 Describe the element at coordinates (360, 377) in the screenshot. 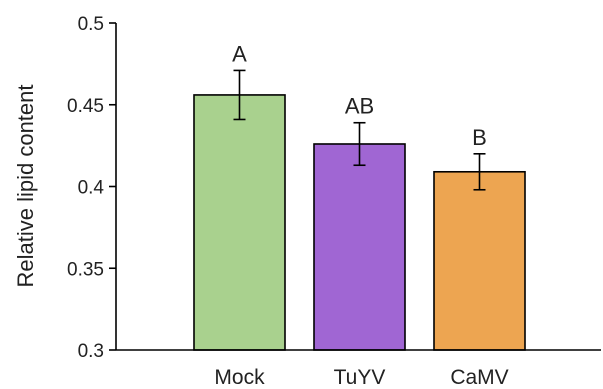

I see `x-category-label-tuyv: TuYV` at that location.